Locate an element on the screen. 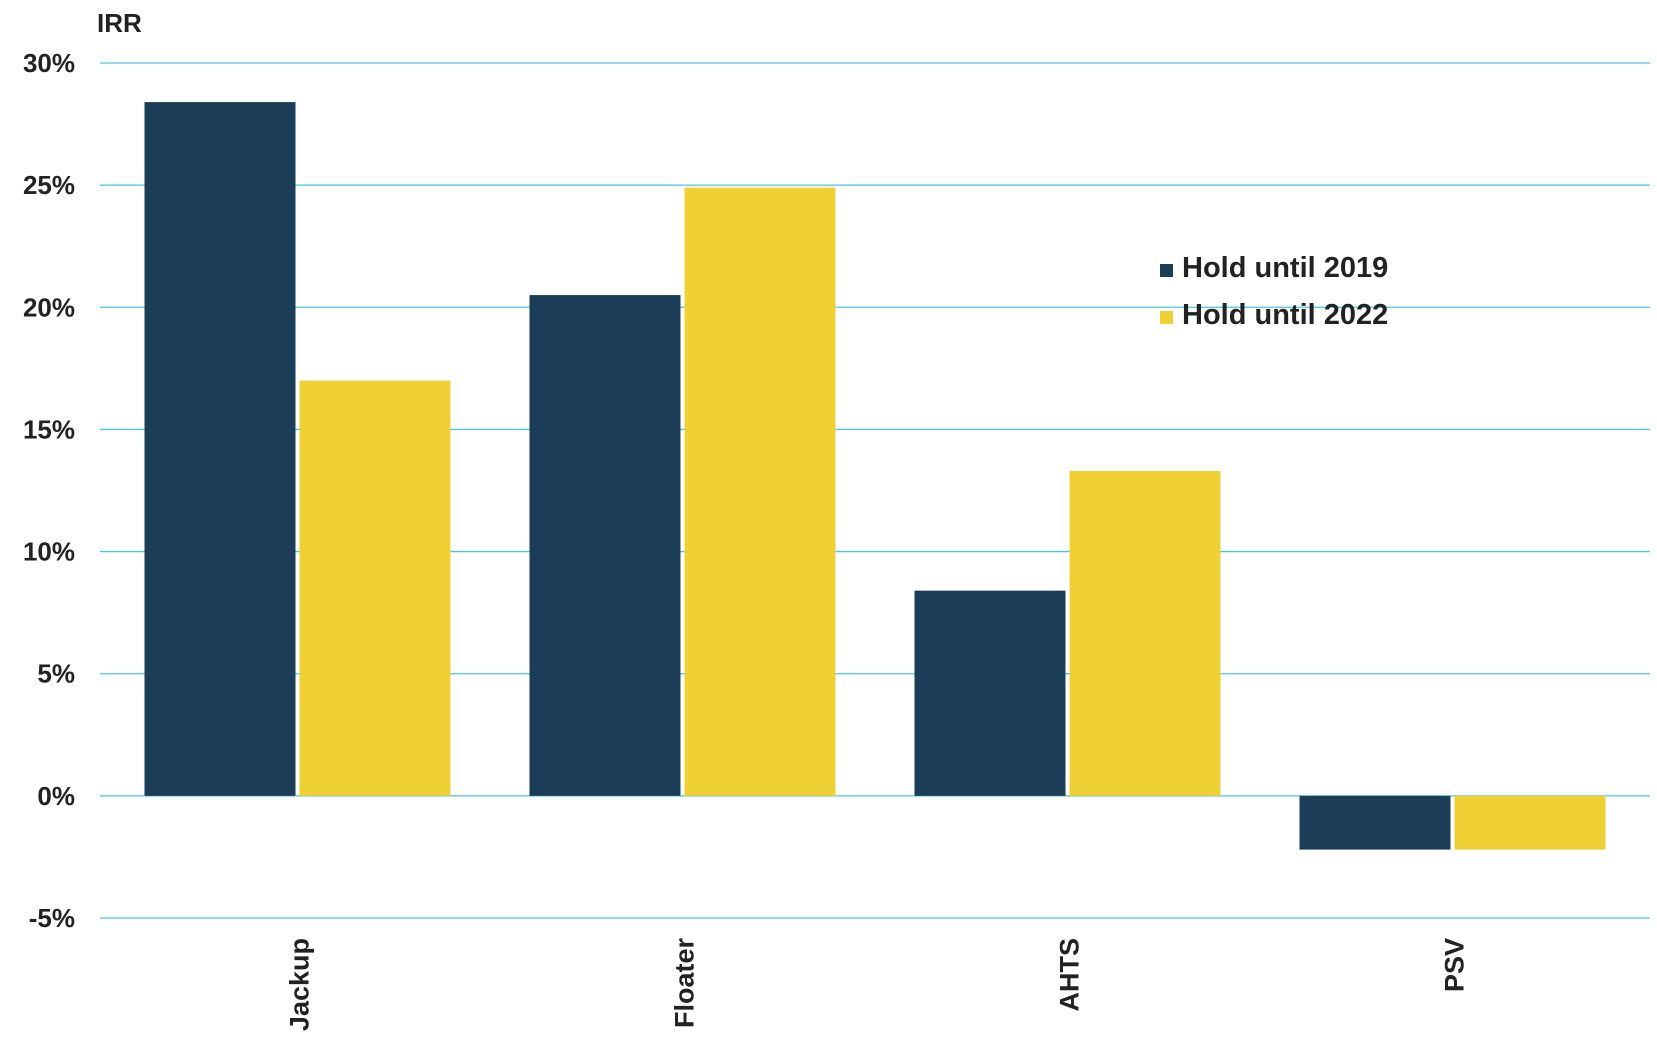 Image resolution: width=1657 pixels, height=1050 pixels. y-tick-label: 0% is located at coordinates (56, 796).